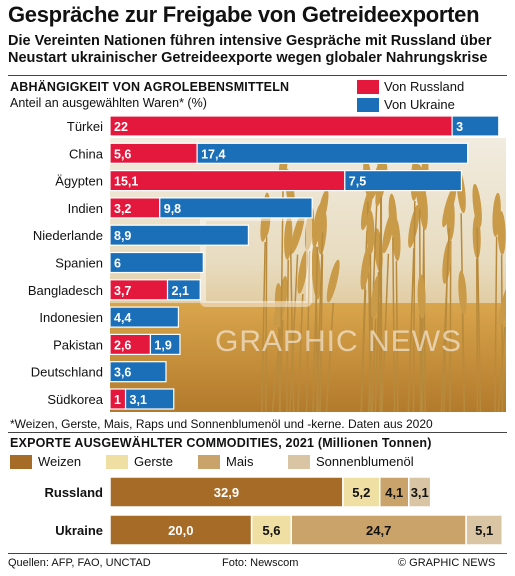 The height and width of the screenshot is (576, 515). Describe the element at coordinates (213, 154) in the screenshot. I see `bar-value-label: 17,4` at that location.